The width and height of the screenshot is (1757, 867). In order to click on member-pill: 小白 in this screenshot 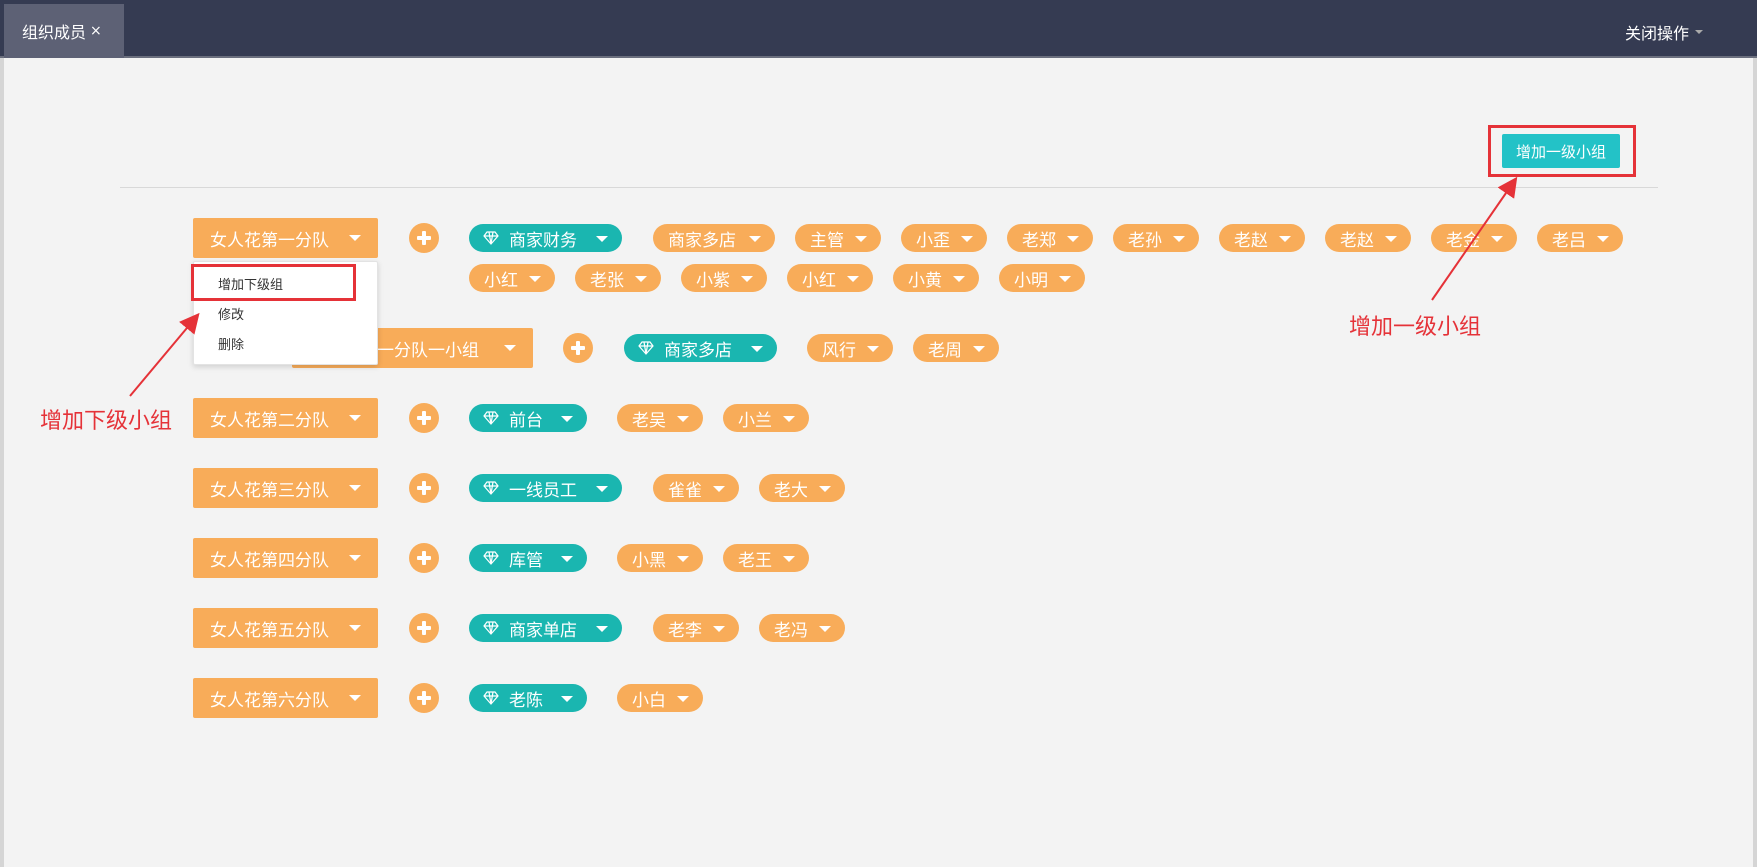, I will do `click(660, 698)`.